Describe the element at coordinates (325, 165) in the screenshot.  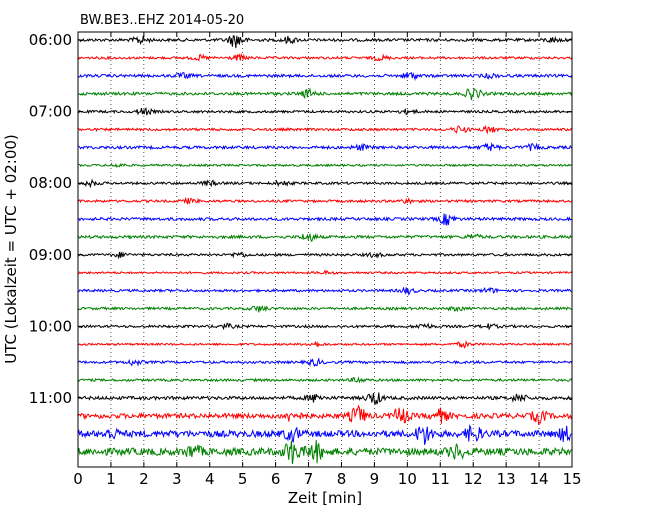
I see `trace-row-07:45` at that location.